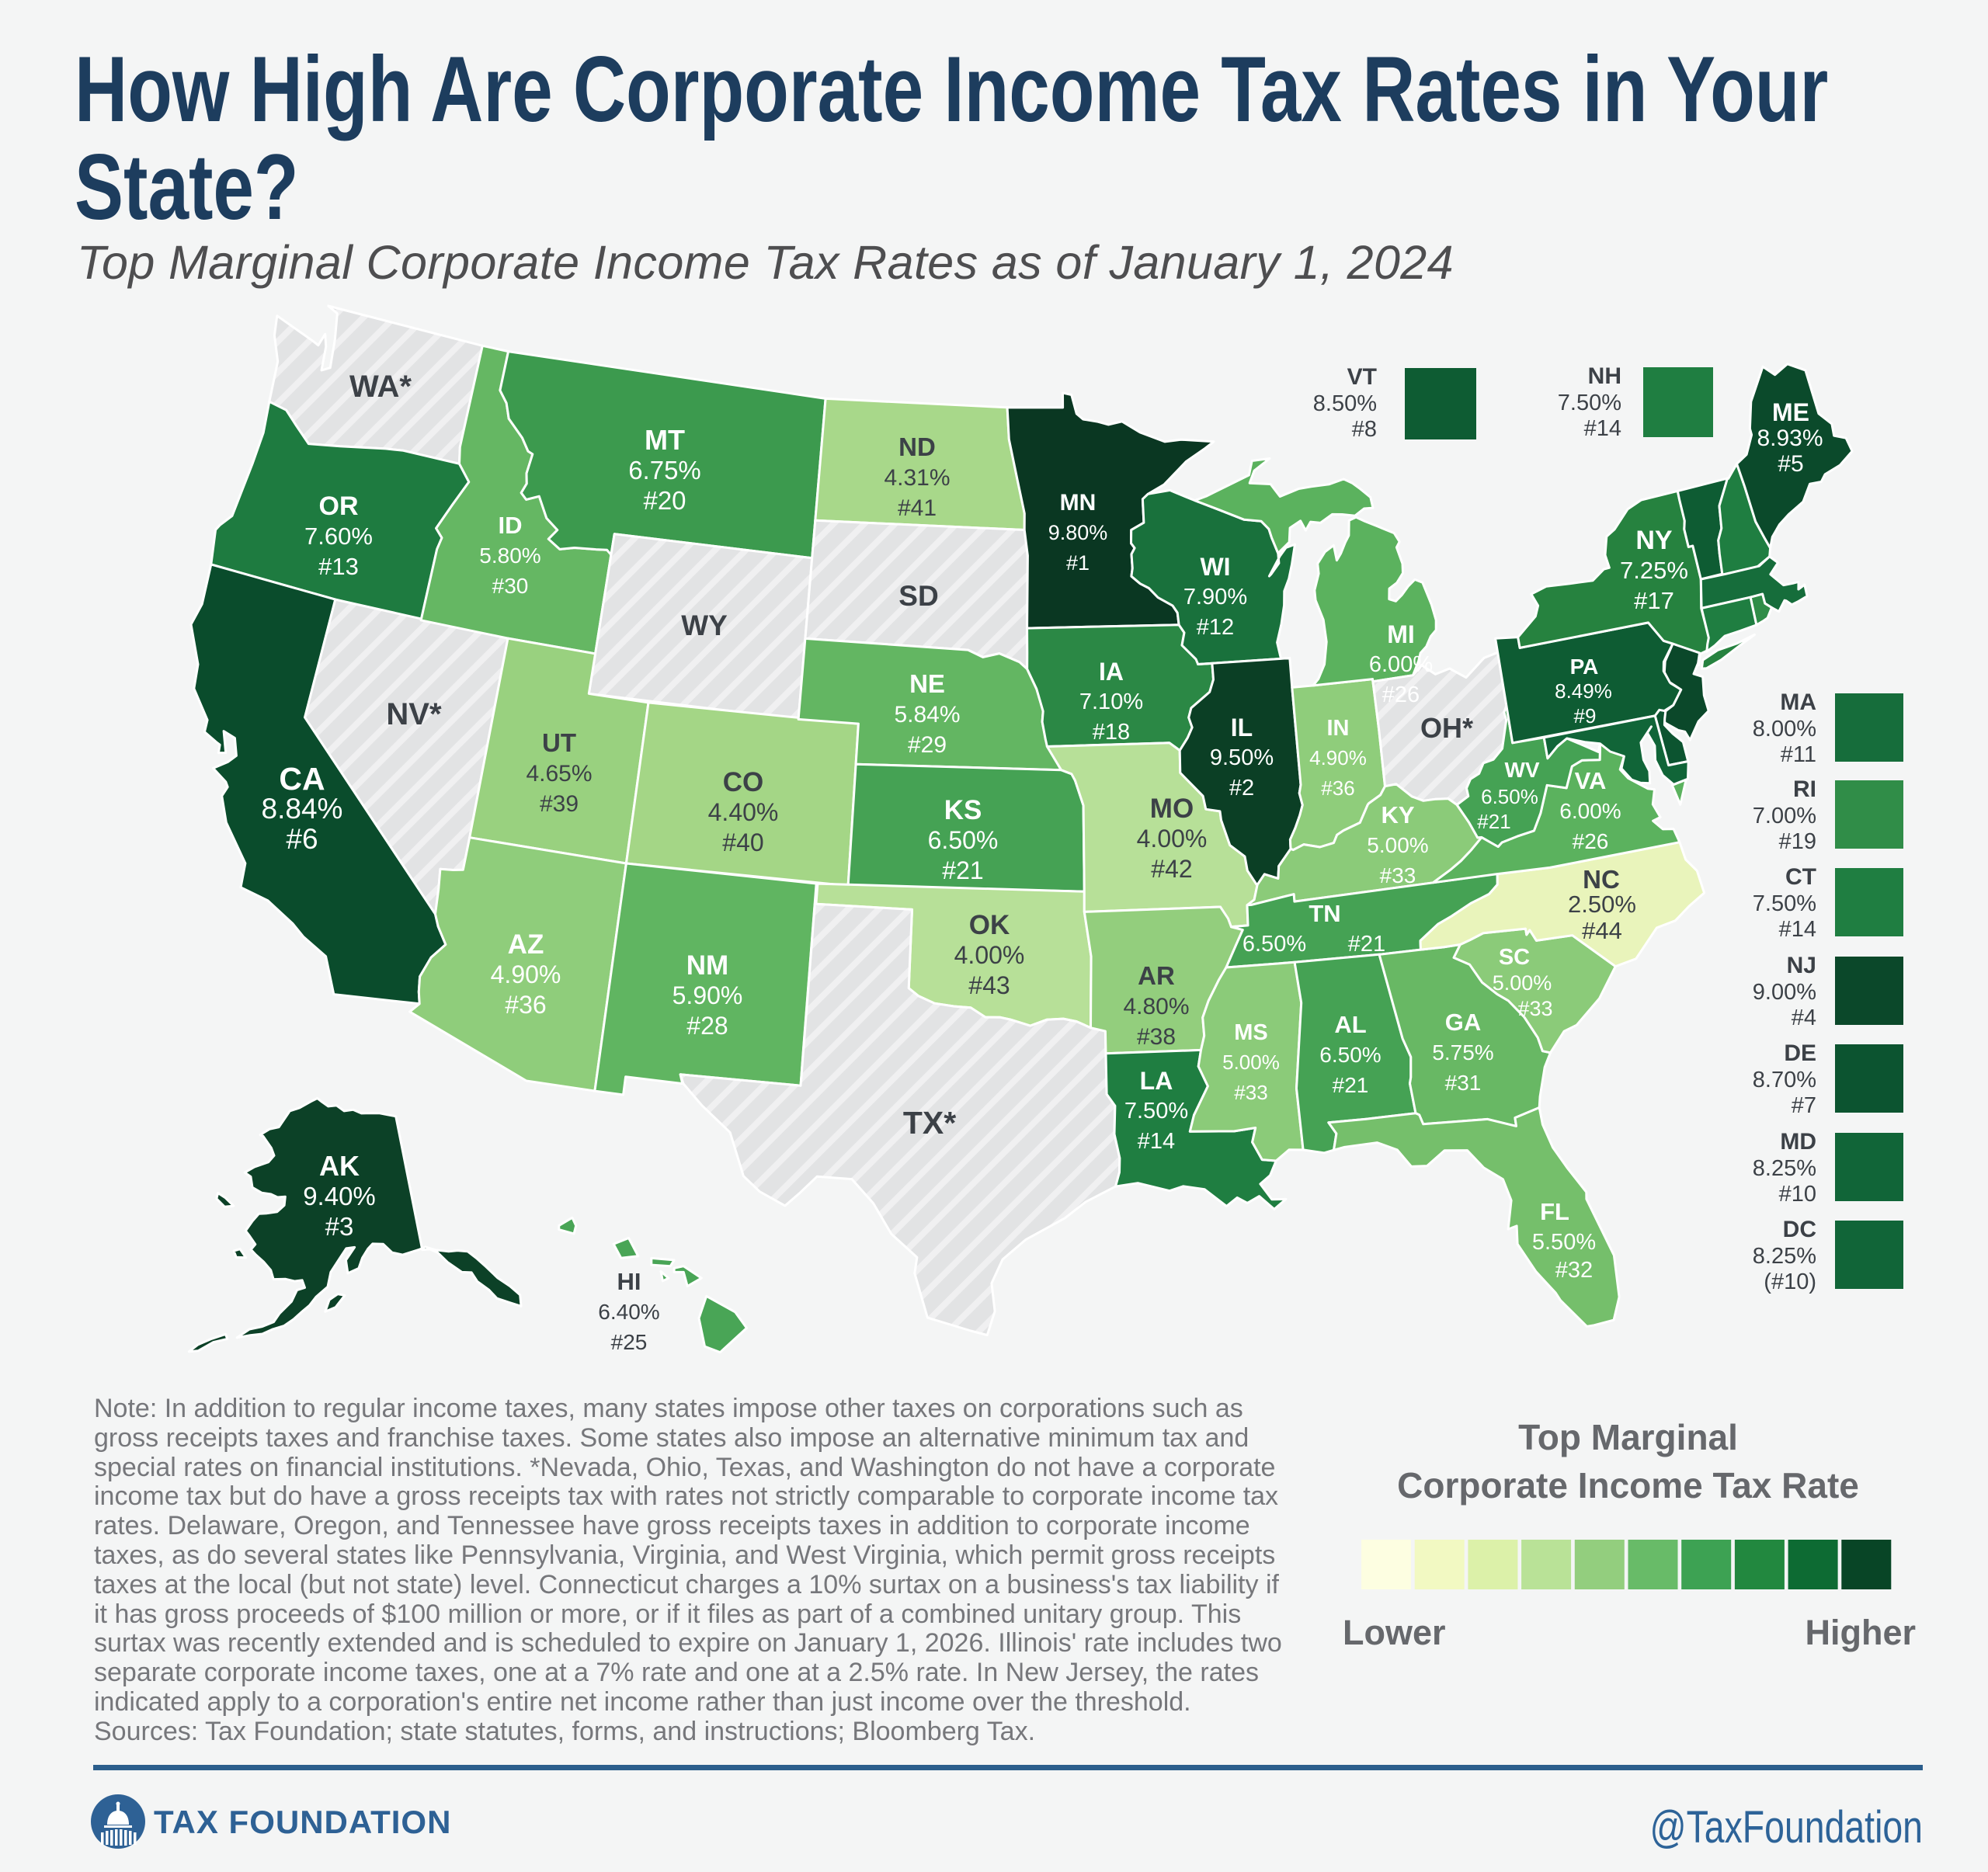 The height and width of the screenshot is (1872, 1988). Describe the element at coordinates (664, 470) in the screenshot. I see `svg-text: 6.75%` at that location.